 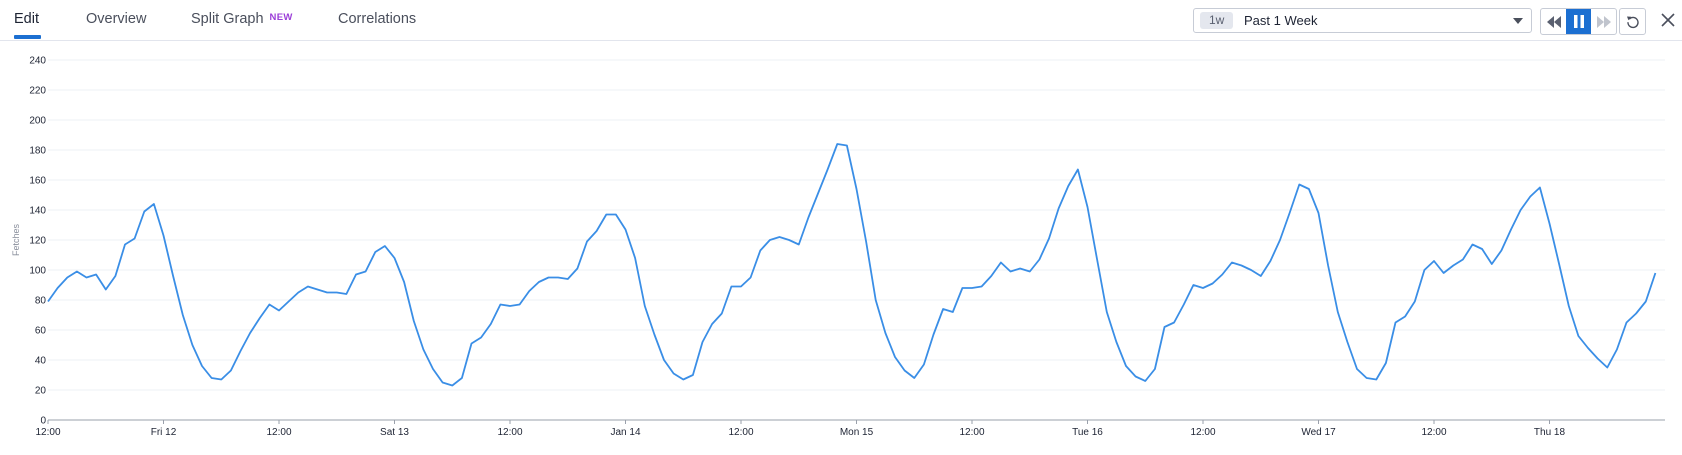 I want to click on close-button, so click(x=1668, y=20).